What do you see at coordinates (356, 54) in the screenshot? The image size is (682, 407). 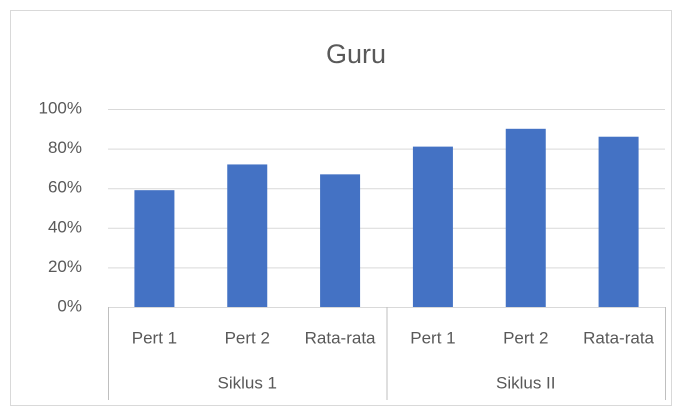 I see `chart-title: Guru` at bounding box center [356, 54].